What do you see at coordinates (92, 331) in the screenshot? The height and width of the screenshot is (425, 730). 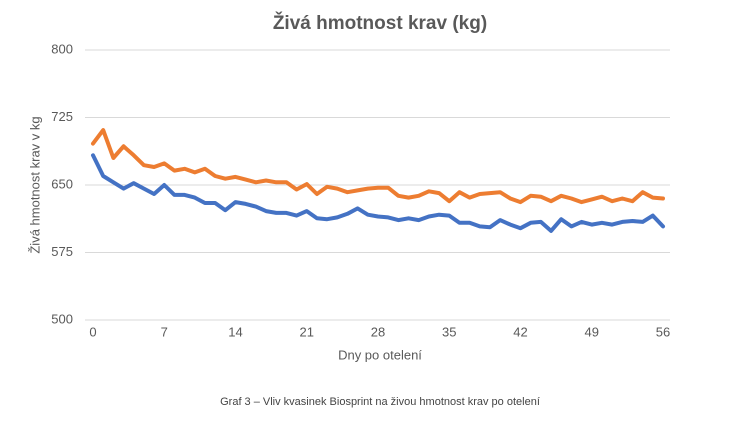 I see `x-tick-label: 0` at bounding box center [92, 331].